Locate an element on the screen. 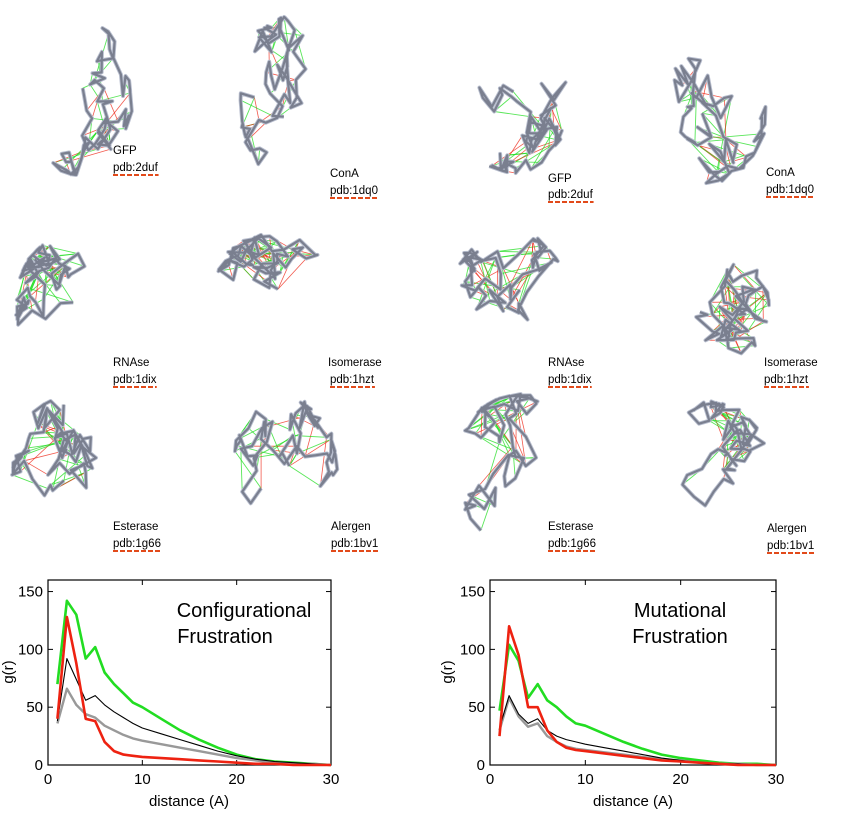 The width and height of the screenshot is (845, 825). frustrated-contact is located at coordinates (94, 110).